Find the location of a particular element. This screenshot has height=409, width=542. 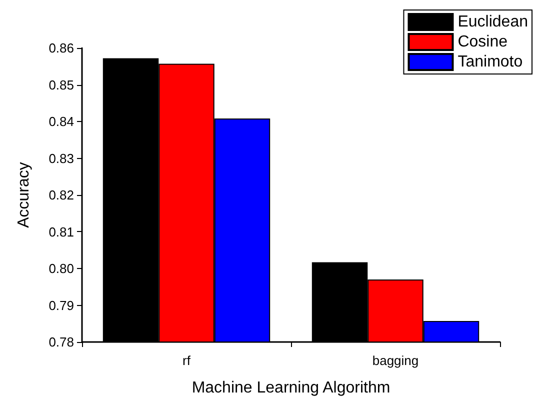

y-tick-label: 0.82 is located at coordinates (61, 195).